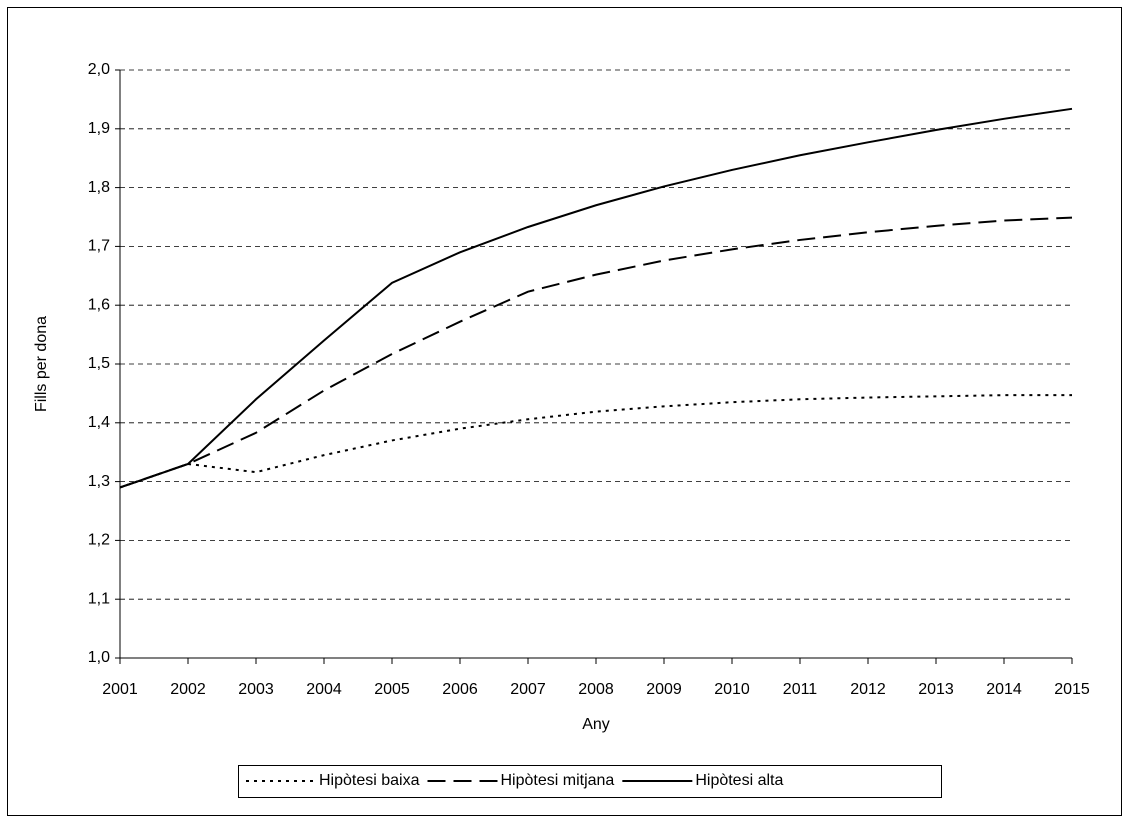 The width and height of the screenshot is (1129, 823). What do you see at coordinates (732, 689) in the screenshot?
I see `x-tick-label: 2010` at bounding box center [732, 689].